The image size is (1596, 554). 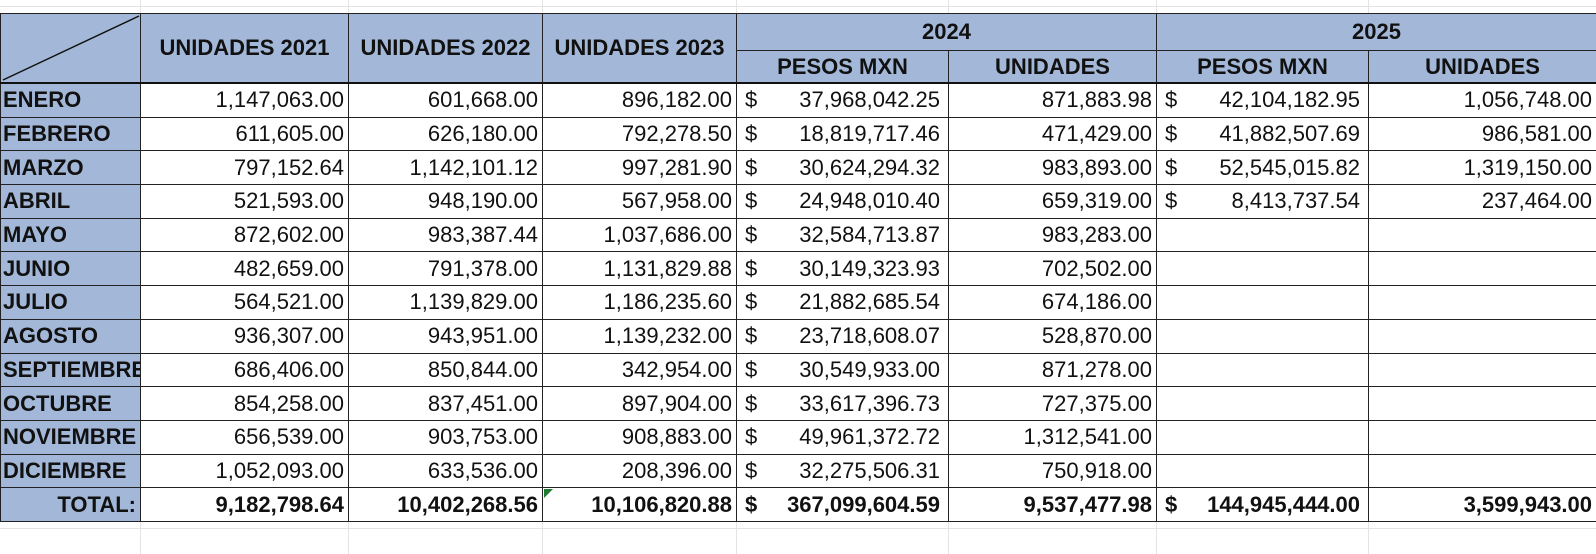 What do you see at coordinates (1482, 134) in the screenshot?
I see `cell-unidades-2025: 986,581.00` at bounding box center [1482, 134].